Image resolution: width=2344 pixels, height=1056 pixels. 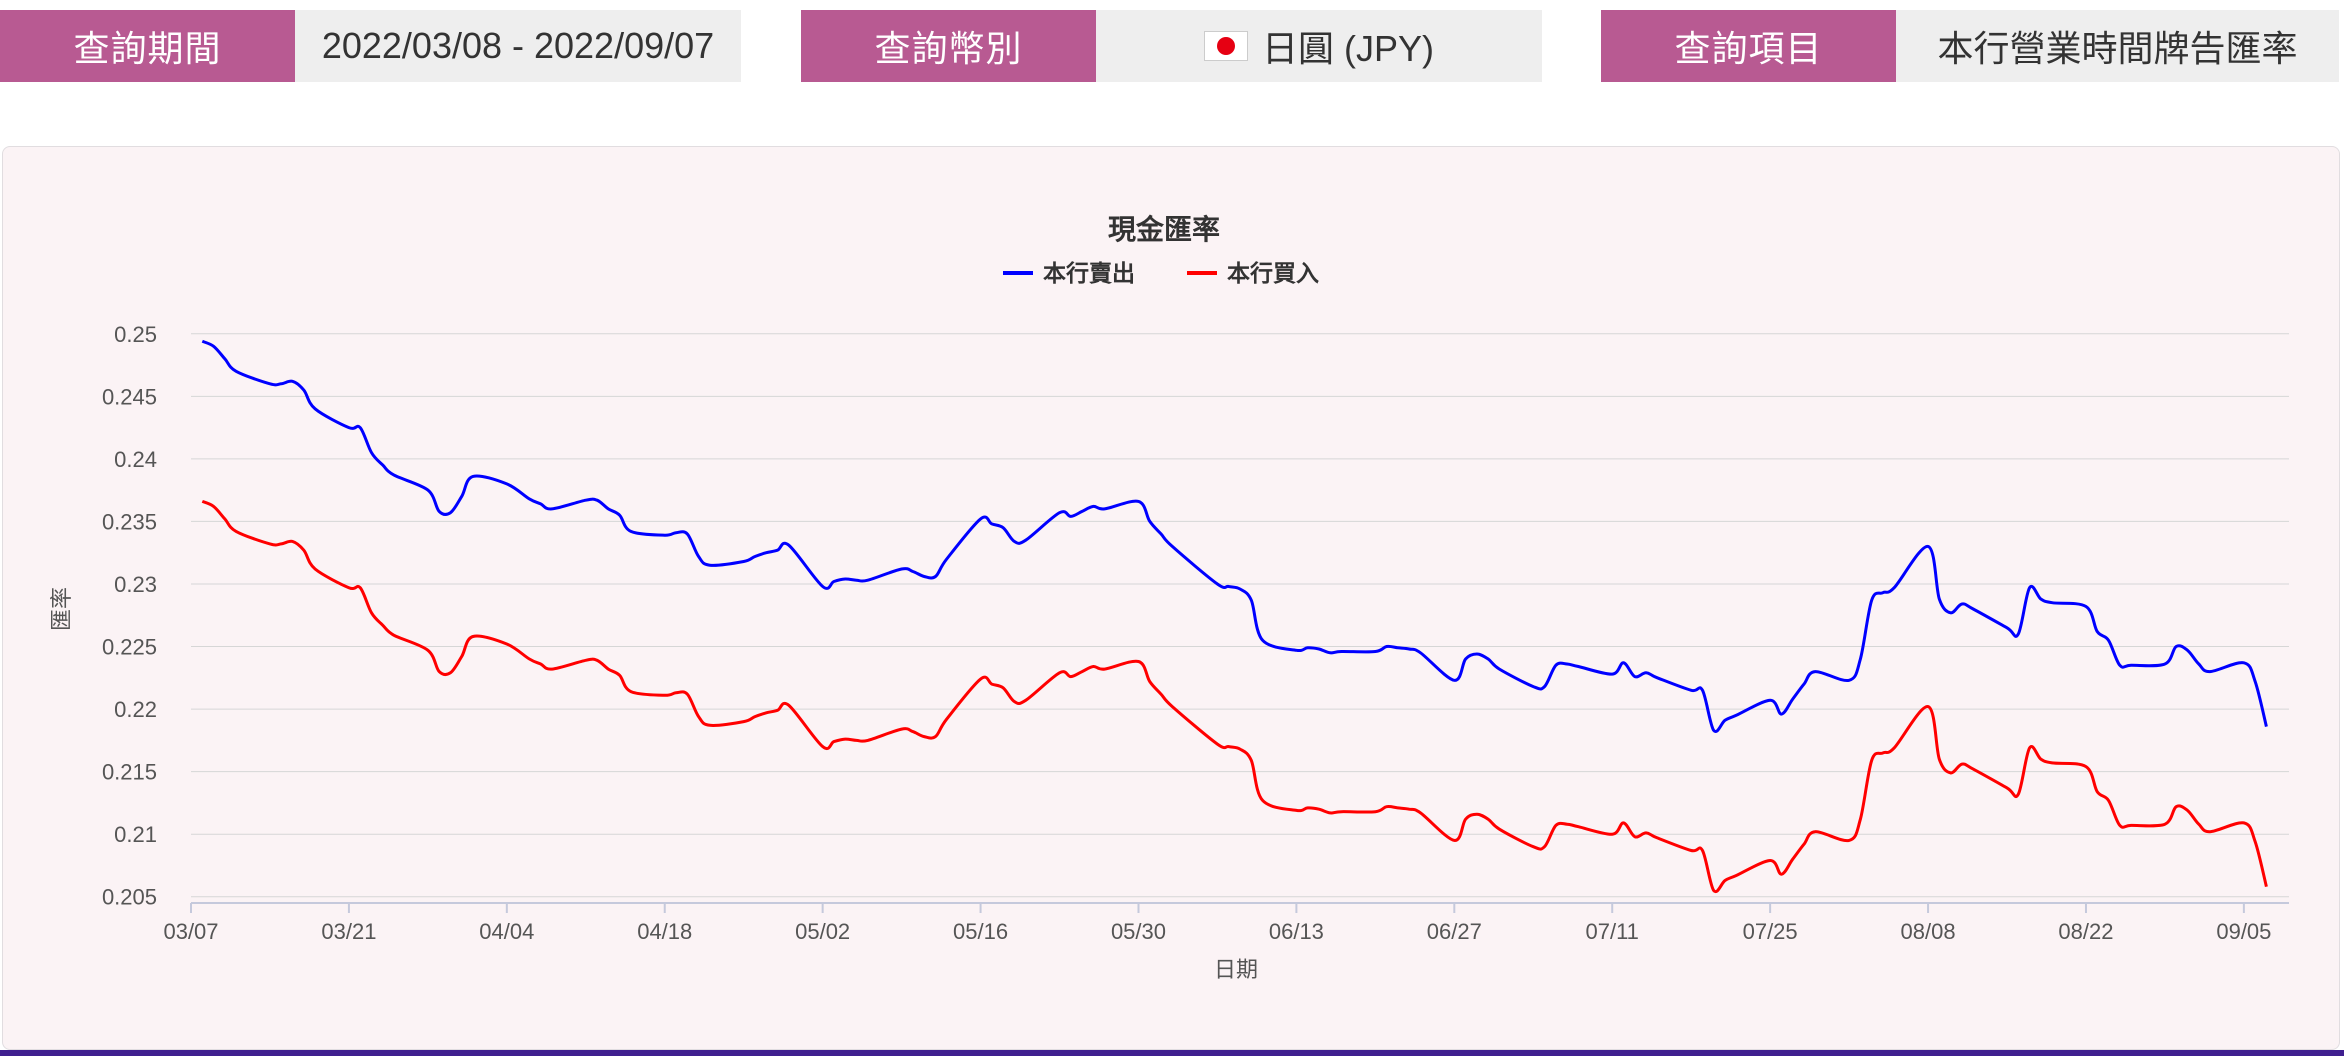 What do you see at coordinates (1928, 931) in the screenshot?
I see `x-tick-label: 08/08` at bounding box center [1928, 931].